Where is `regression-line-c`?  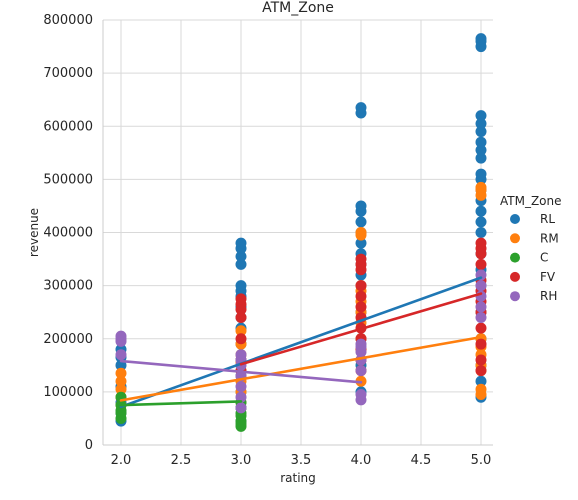 regression-line-c is located at coordinates (181, 403).